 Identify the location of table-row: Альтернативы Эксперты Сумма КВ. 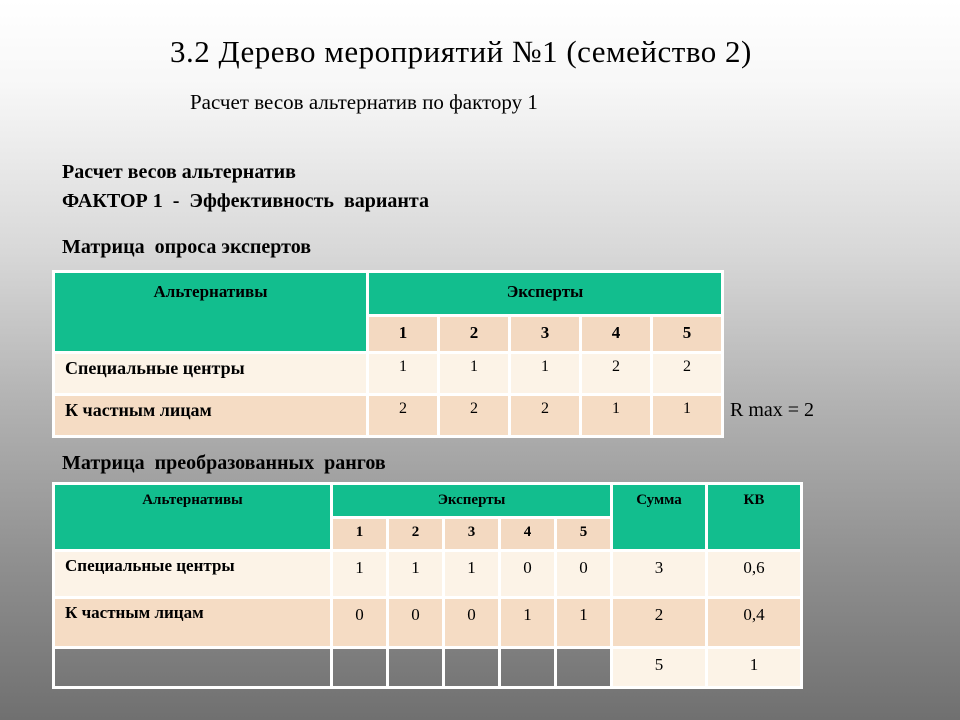
(427, 517).